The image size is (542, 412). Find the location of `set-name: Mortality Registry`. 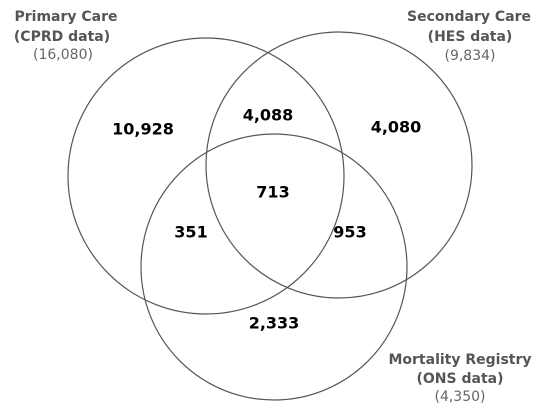

set-name: Mortality Registry is located at coordinates (459, 360).